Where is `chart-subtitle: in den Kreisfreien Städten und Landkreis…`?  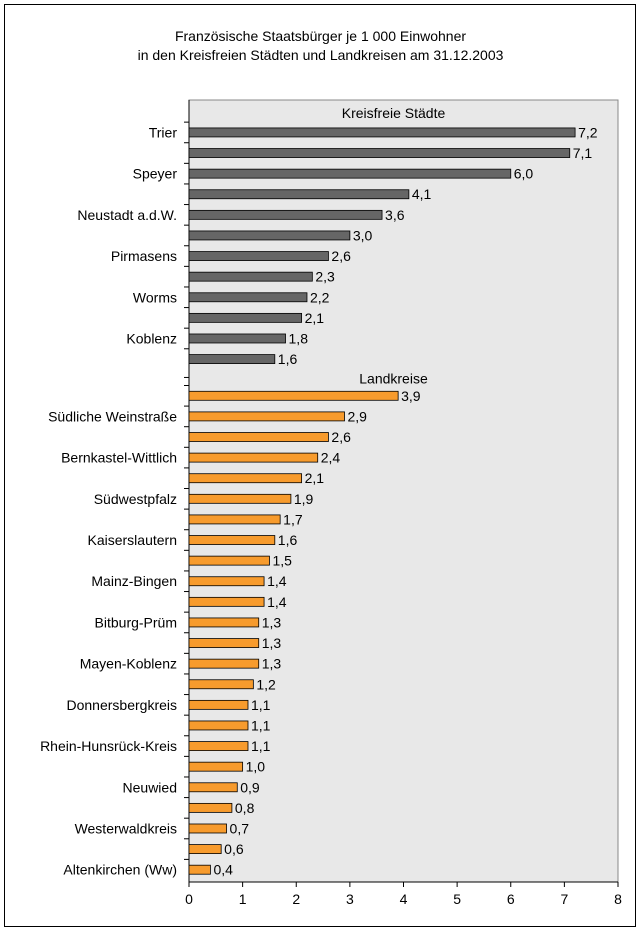
chart-subtitle: in den Kreisfreien Städten und Landkreis… is located at coordinates (320, 55).